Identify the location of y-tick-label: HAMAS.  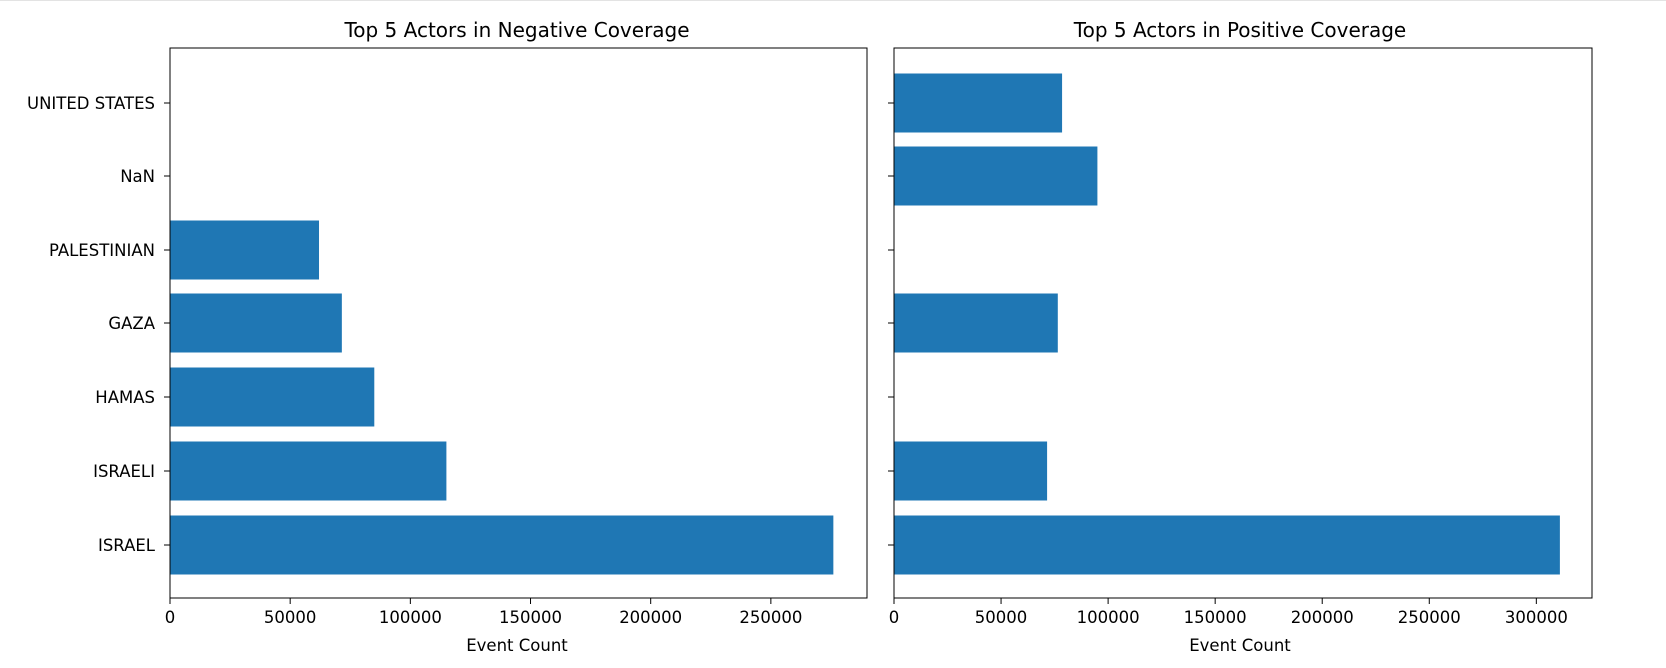
(125, 397).